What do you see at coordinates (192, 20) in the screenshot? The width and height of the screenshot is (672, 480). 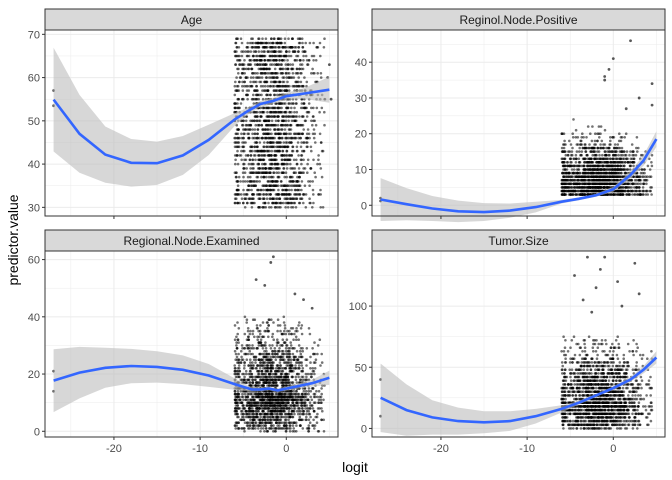 I see `facet-title: Age` at bounding box center [192, 20].